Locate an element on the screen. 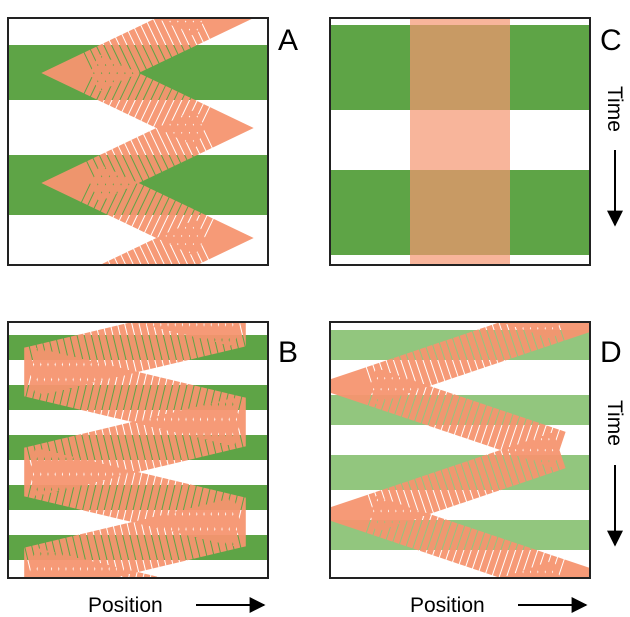  panel-label: D is located at coordinates (611, 352).